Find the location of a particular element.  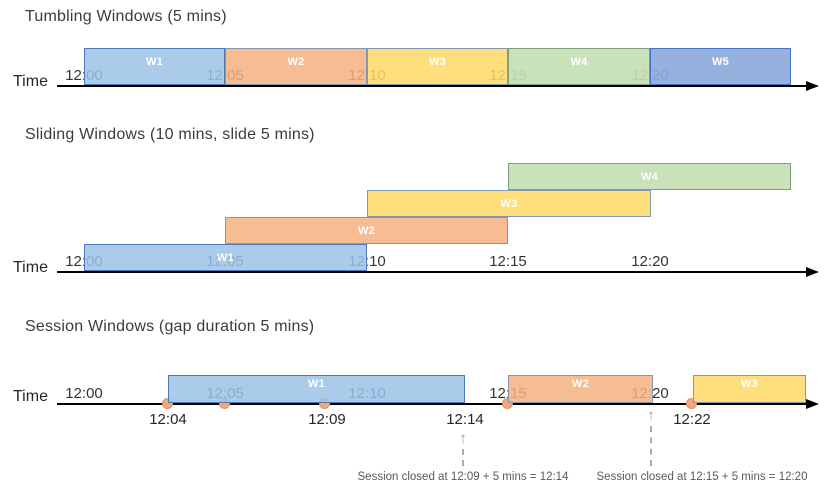

sliding-timeline-arrow-icon is located at coordinates (812, 272).